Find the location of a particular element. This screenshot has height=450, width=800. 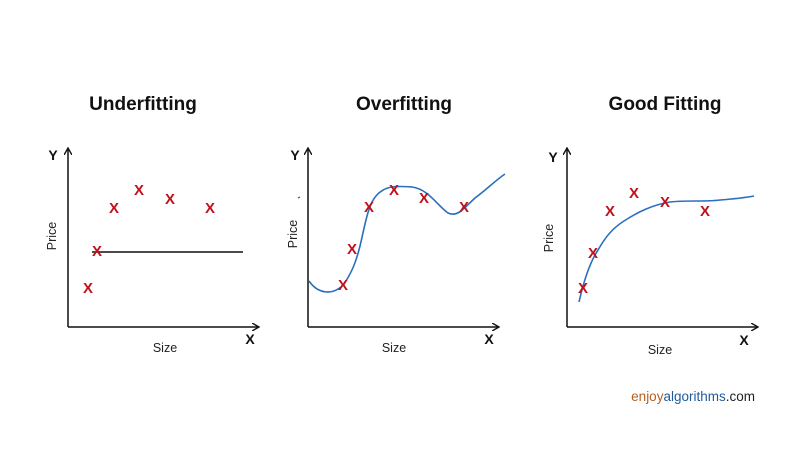

brand-algorithms: algorithms is located at coordinates (694, 396).